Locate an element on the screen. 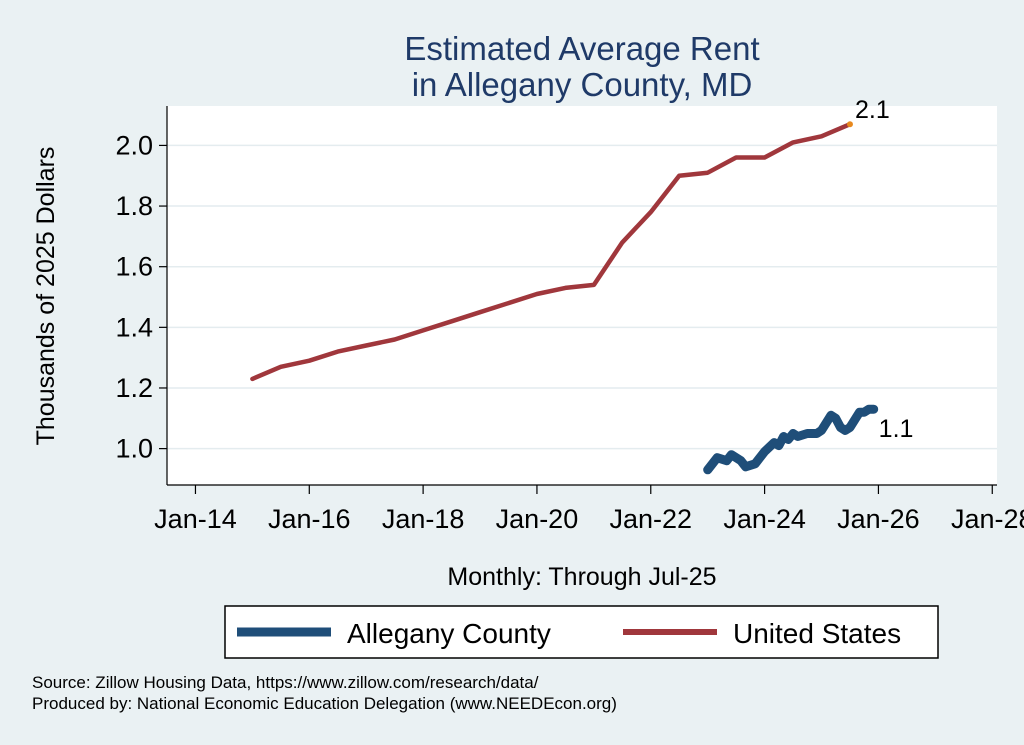 The image size is (1024, 745). legend: Allegany County United States is located at coordinates (581, 632).